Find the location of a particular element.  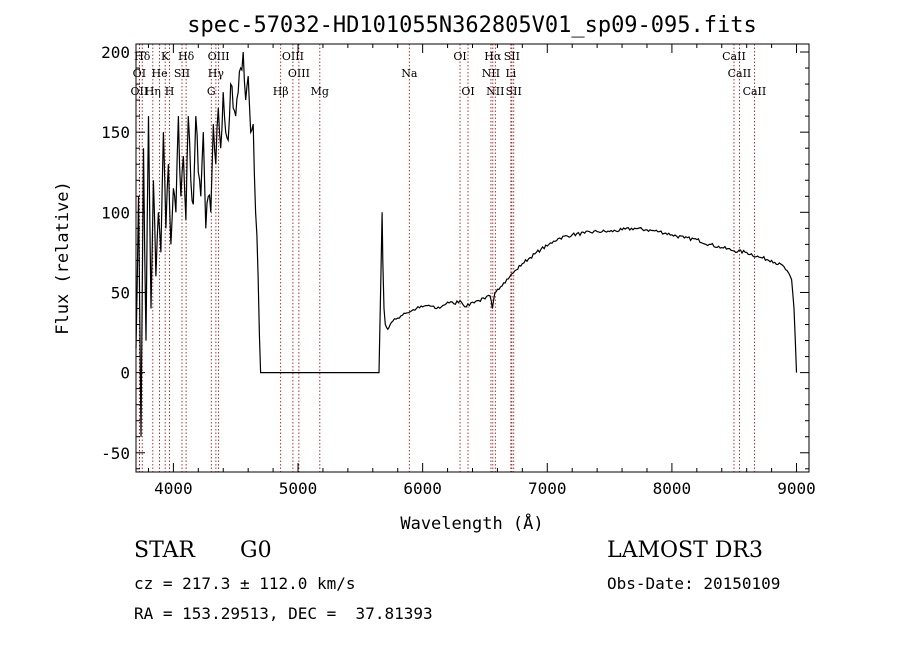

x-axis-label: Wavelength (Å) is located at coordinates (471, 523).